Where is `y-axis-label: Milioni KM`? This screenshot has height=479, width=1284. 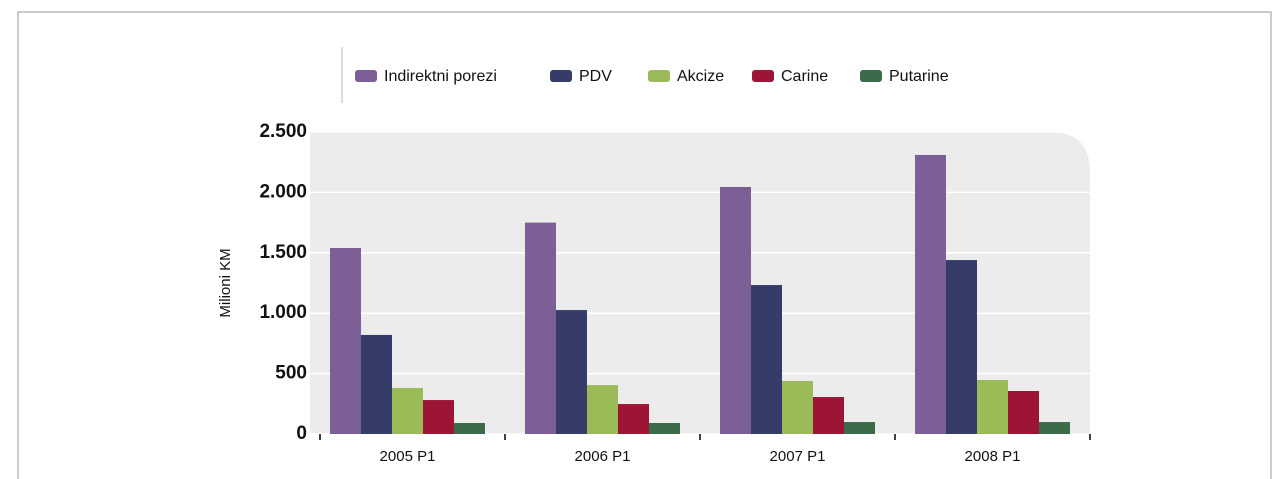
y-axis-label: Milioni KM is located at coordinates (225, 282).